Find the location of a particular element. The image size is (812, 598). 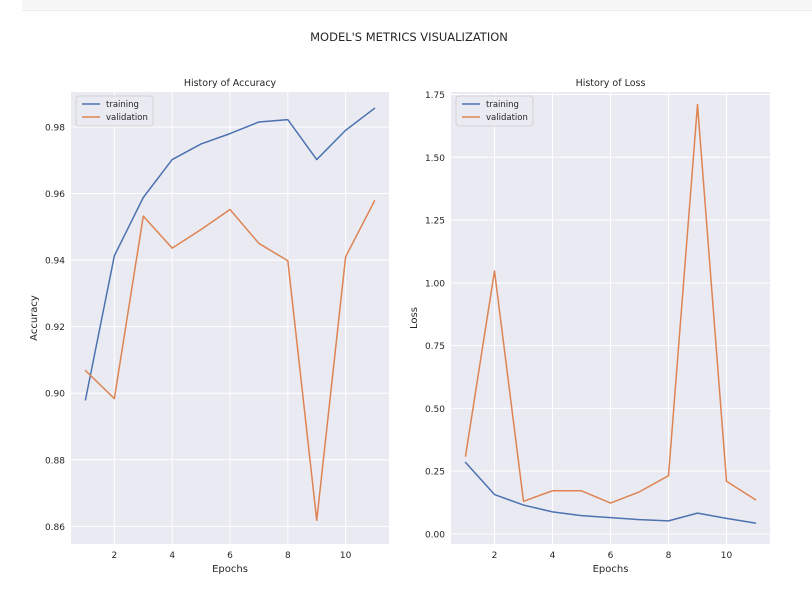

loss-training-line is located at coordinates (610, 492).